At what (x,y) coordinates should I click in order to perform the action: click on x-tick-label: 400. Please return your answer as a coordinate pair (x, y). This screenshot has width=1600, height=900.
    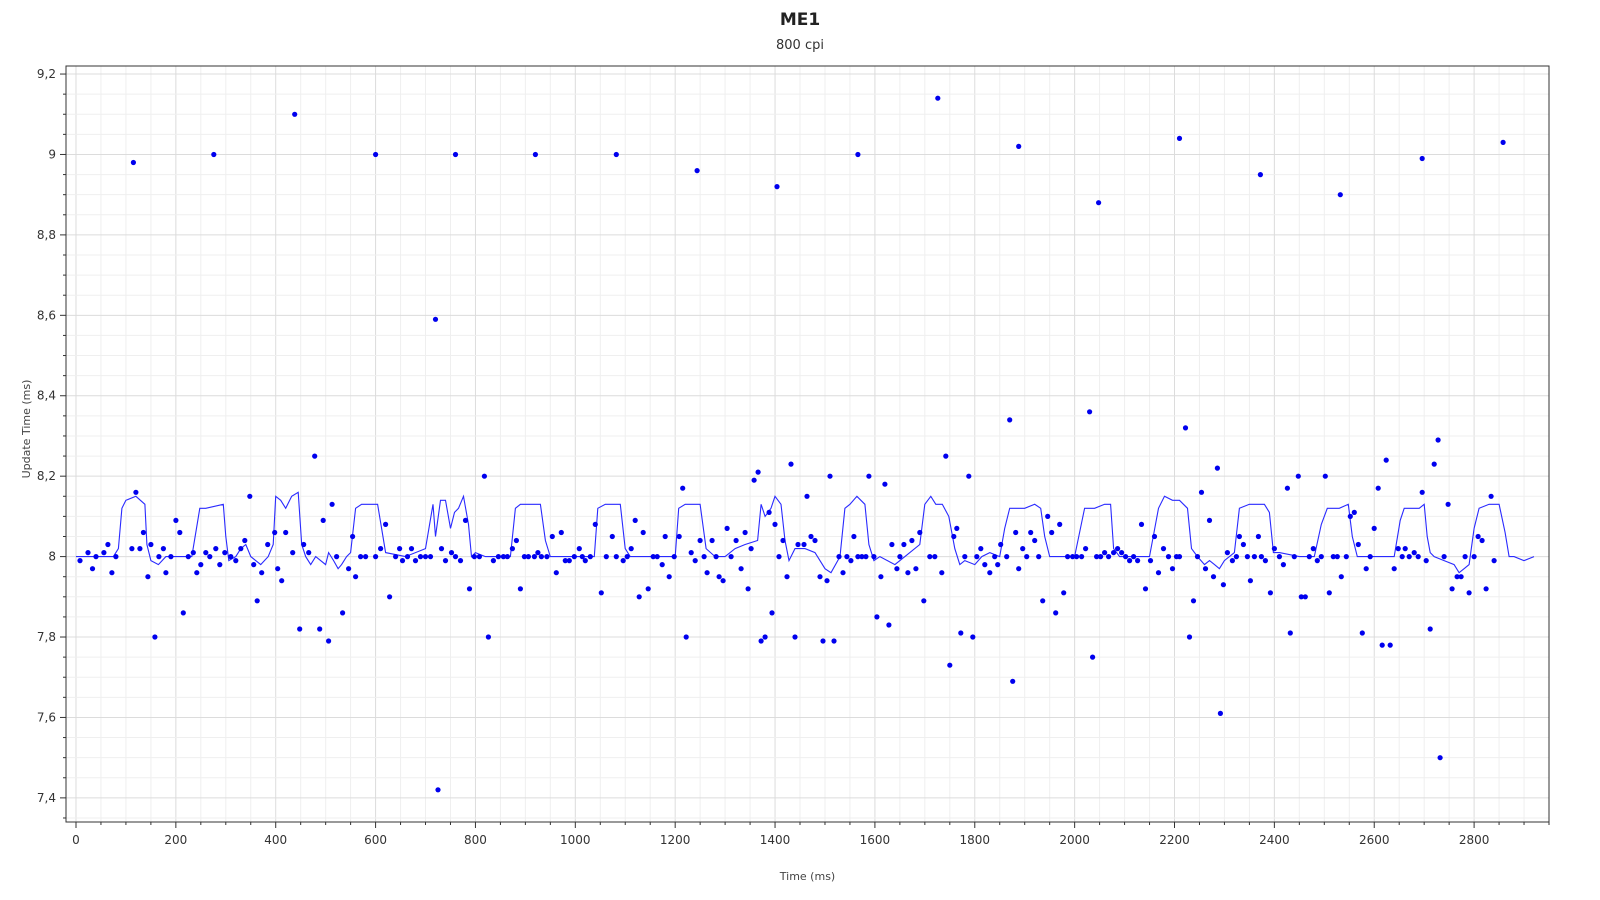
    Looking at the image, I should click on (275, 840).